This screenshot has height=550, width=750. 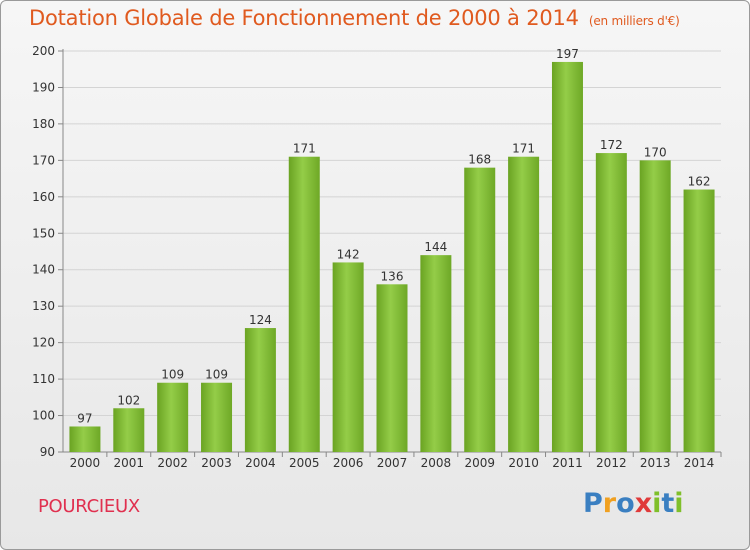 What do you see at coordinates (172, 463) in the screenshot?
I see `x-tick-label: 2002` at bounding box center [172, 463].